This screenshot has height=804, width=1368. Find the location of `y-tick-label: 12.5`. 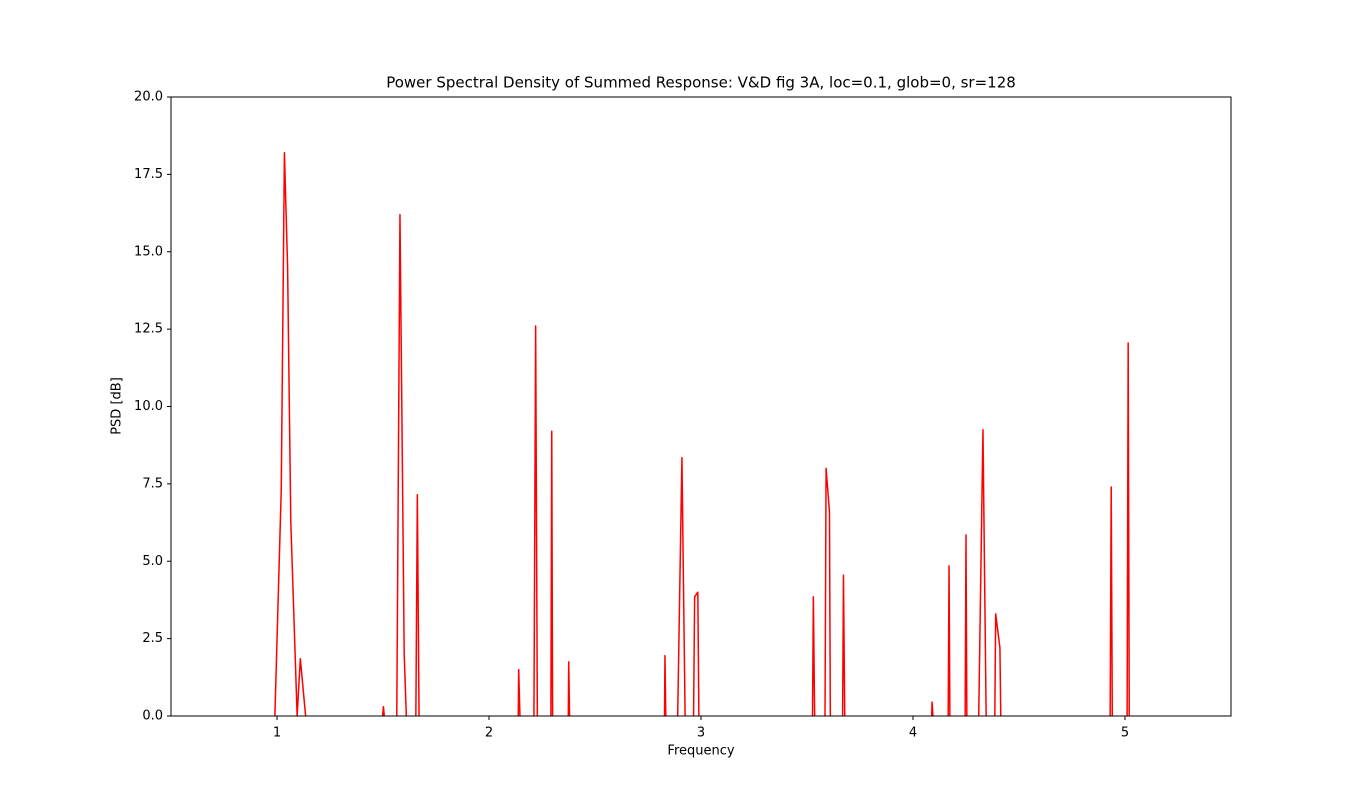

y-tick-label: 12.5 is located at coordinates (148, 329).